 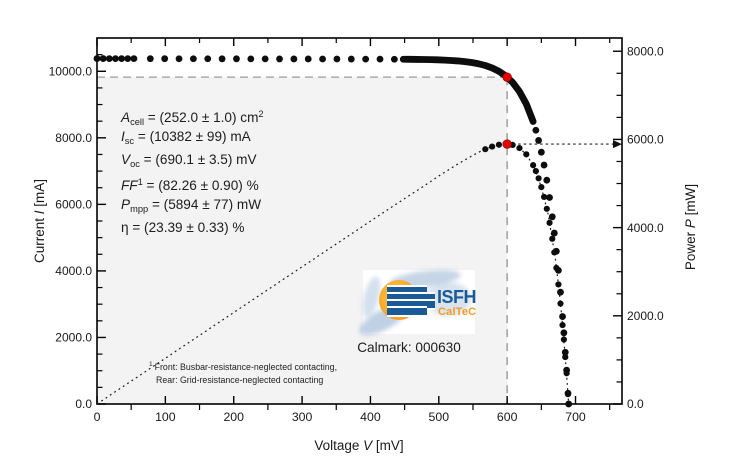 What do you see at coordinates (507, 77) in the screenshot?
I see `mpp-point-iv` at bounding box center [507, 77].